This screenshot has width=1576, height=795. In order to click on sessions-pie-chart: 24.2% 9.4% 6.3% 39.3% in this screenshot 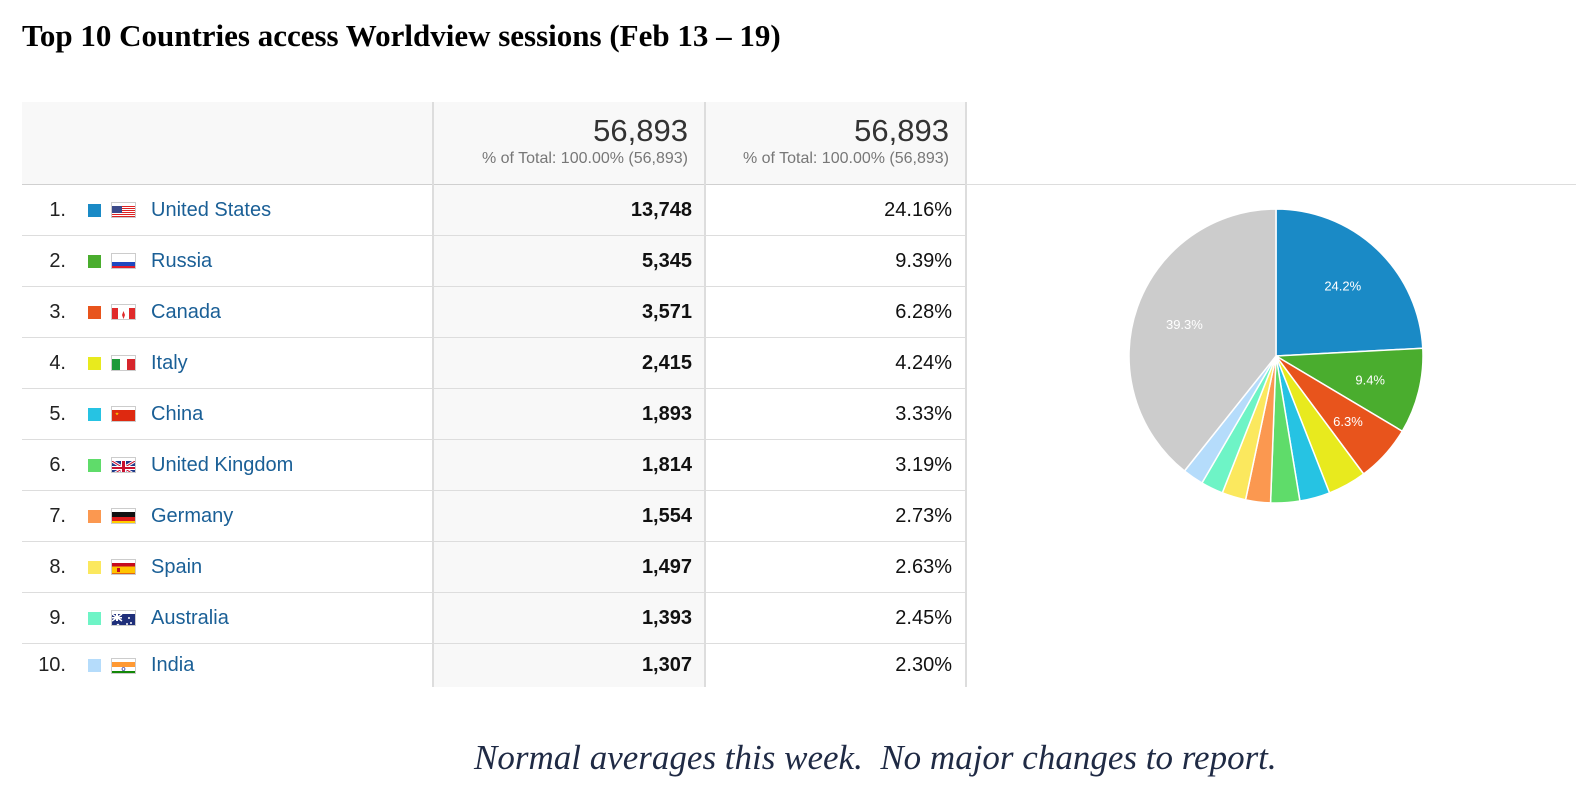, I will do `click(1276, 356)`.